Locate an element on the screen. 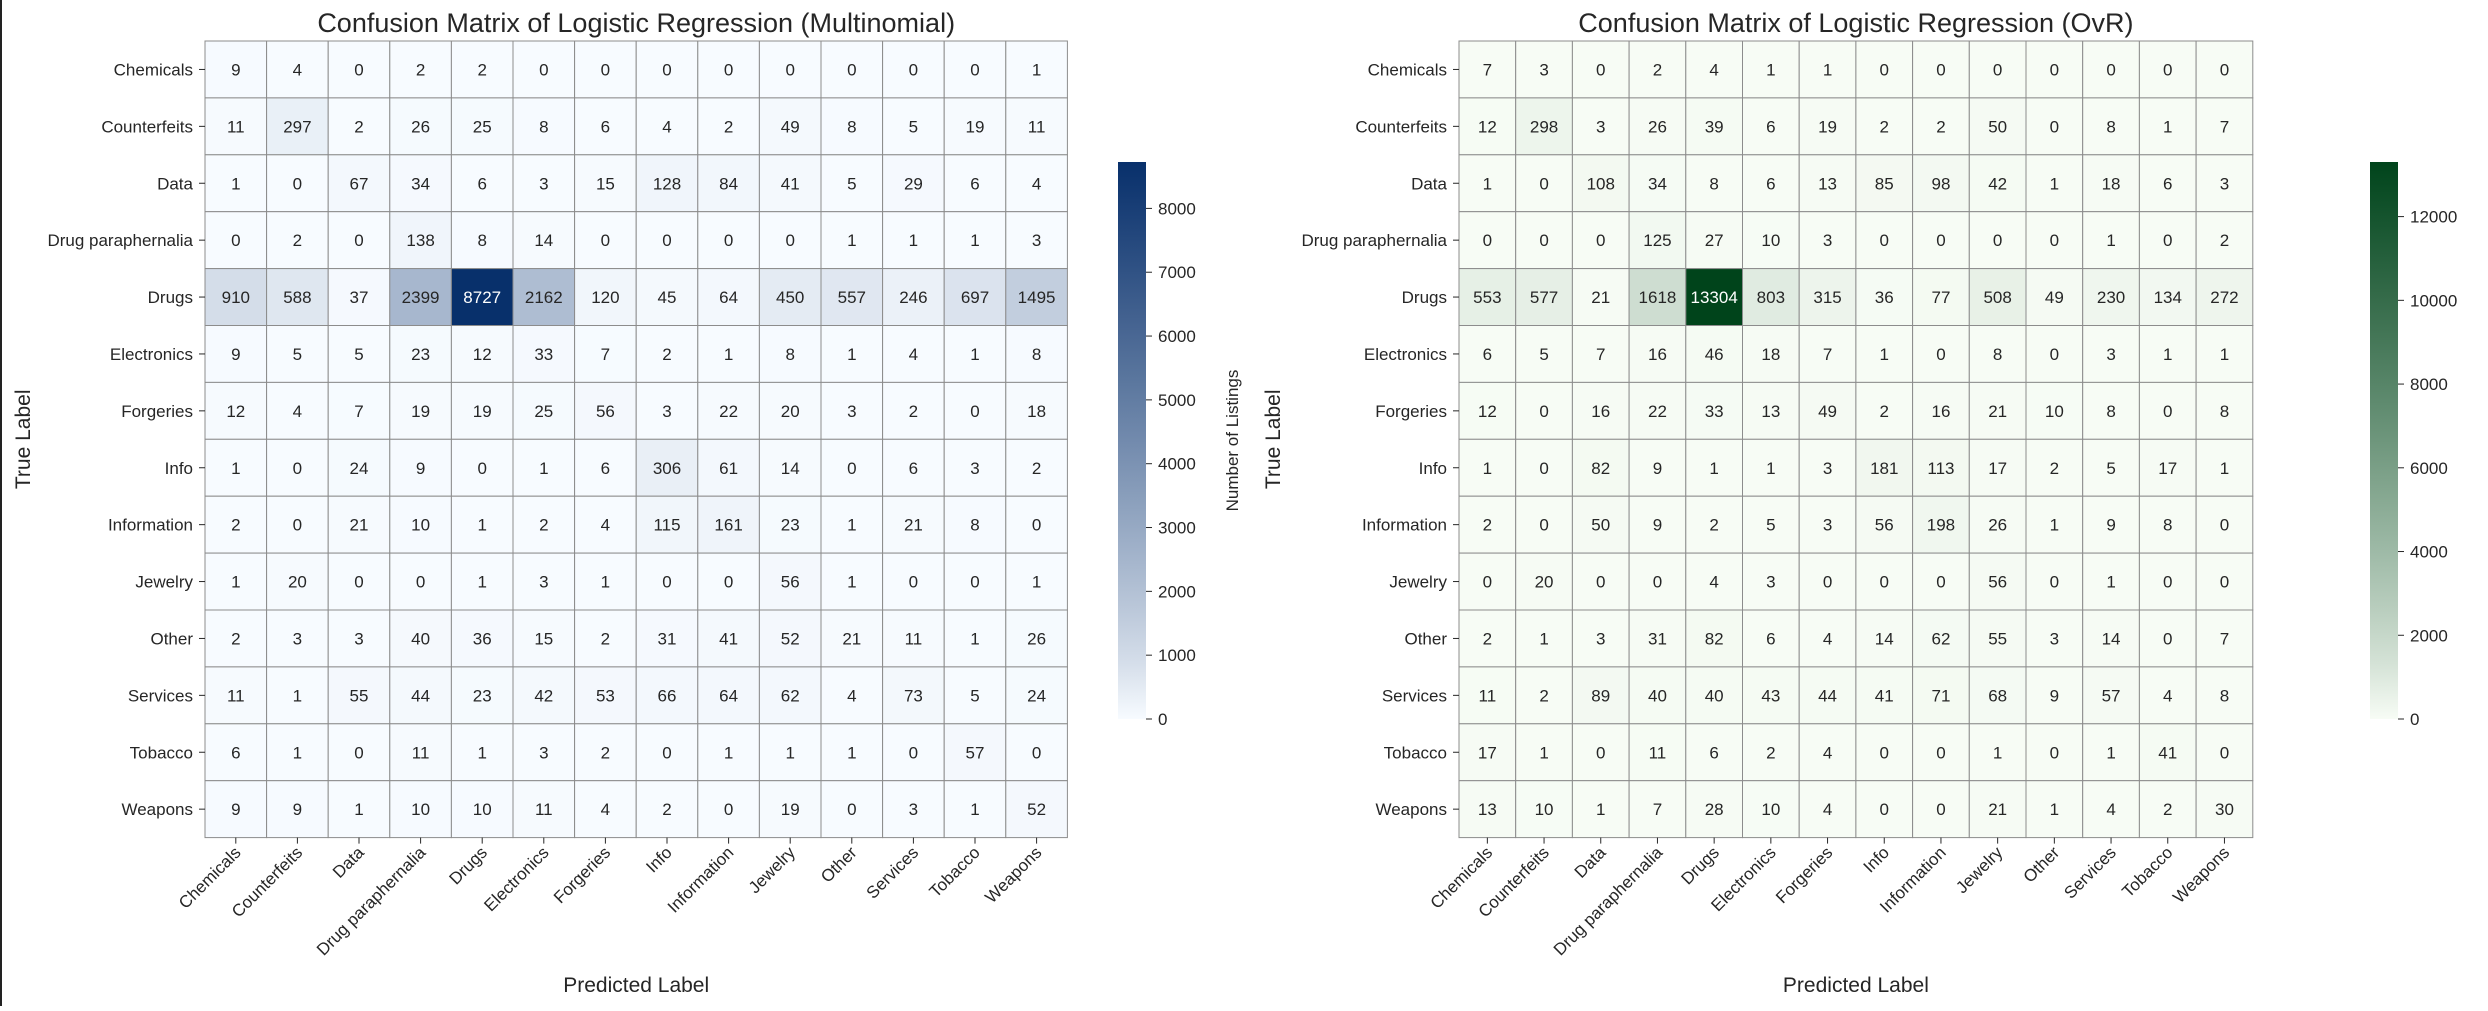 The height and width of the screenshot is (1011, 2488). x-tick-label: Drug paraphernalia is located at coordinates (1608, 901).